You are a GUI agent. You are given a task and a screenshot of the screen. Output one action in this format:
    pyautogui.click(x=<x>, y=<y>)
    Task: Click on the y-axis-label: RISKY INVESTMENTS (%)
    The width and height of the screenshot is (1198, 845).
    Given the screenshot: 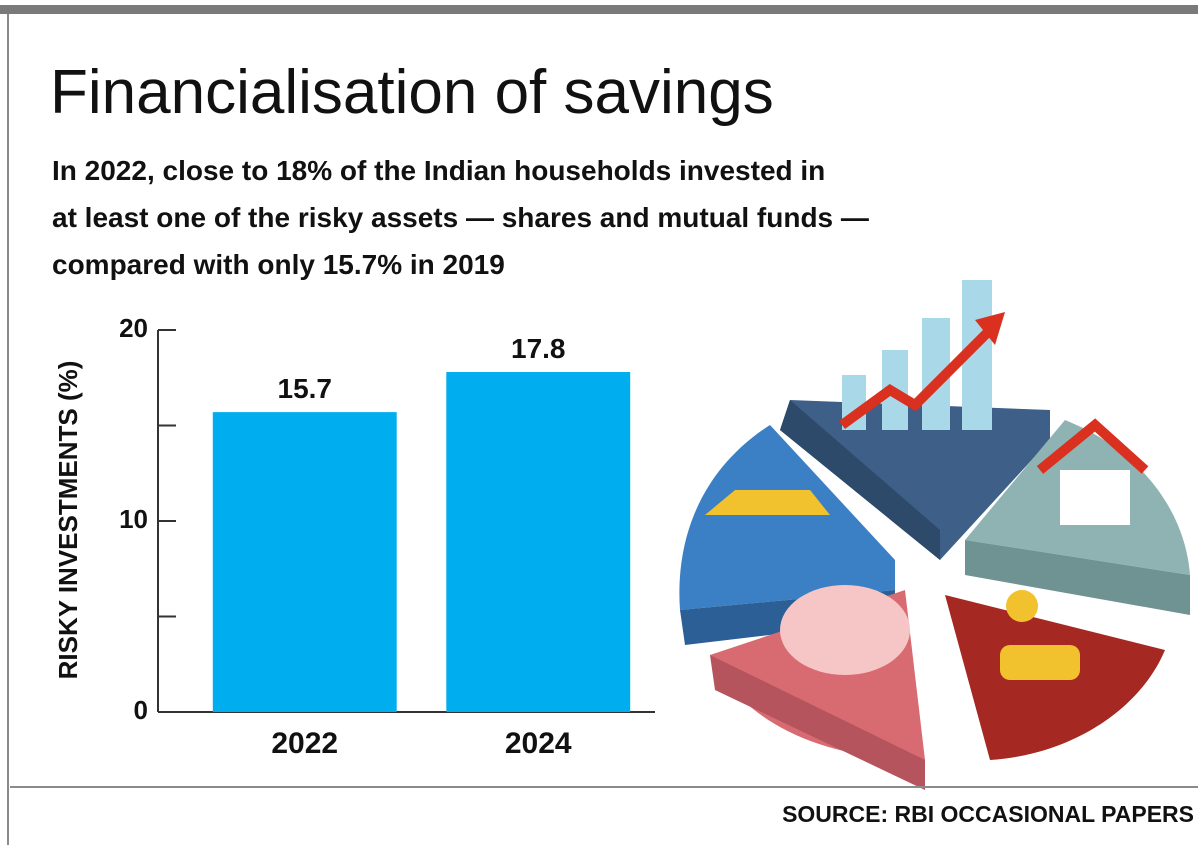 What is the action you would take?
    pyautogui.click(x=68, y=520)
    